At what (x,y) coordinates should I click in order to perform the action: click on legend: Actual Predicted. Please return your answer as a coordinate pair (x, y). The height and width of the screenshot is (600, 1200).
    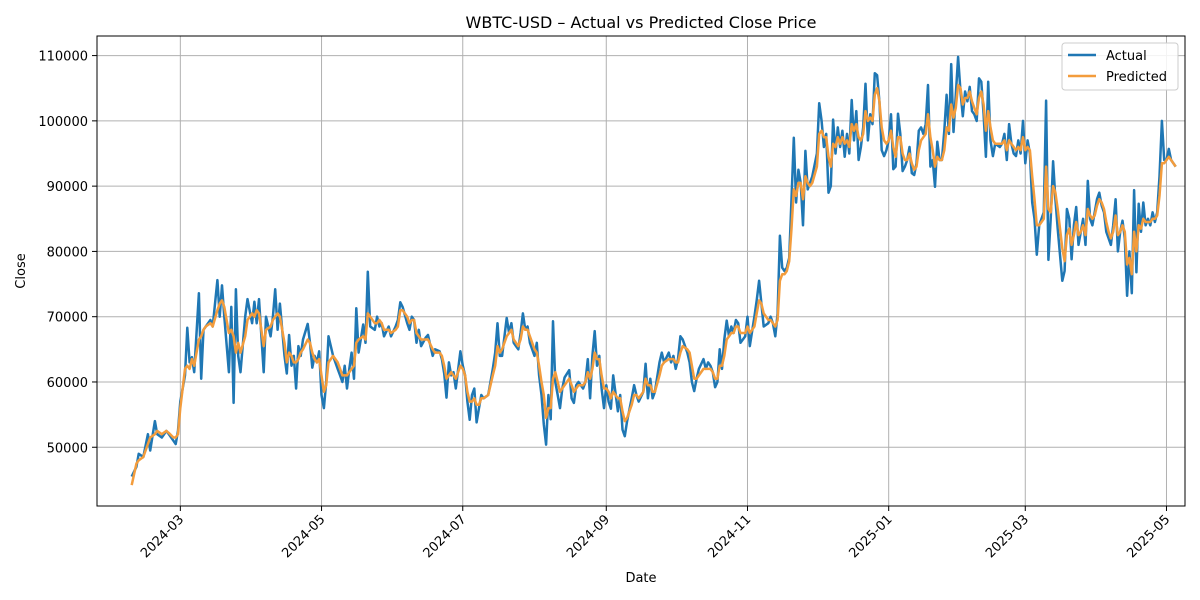
    Looking at the image, I should click on (1120, 66).